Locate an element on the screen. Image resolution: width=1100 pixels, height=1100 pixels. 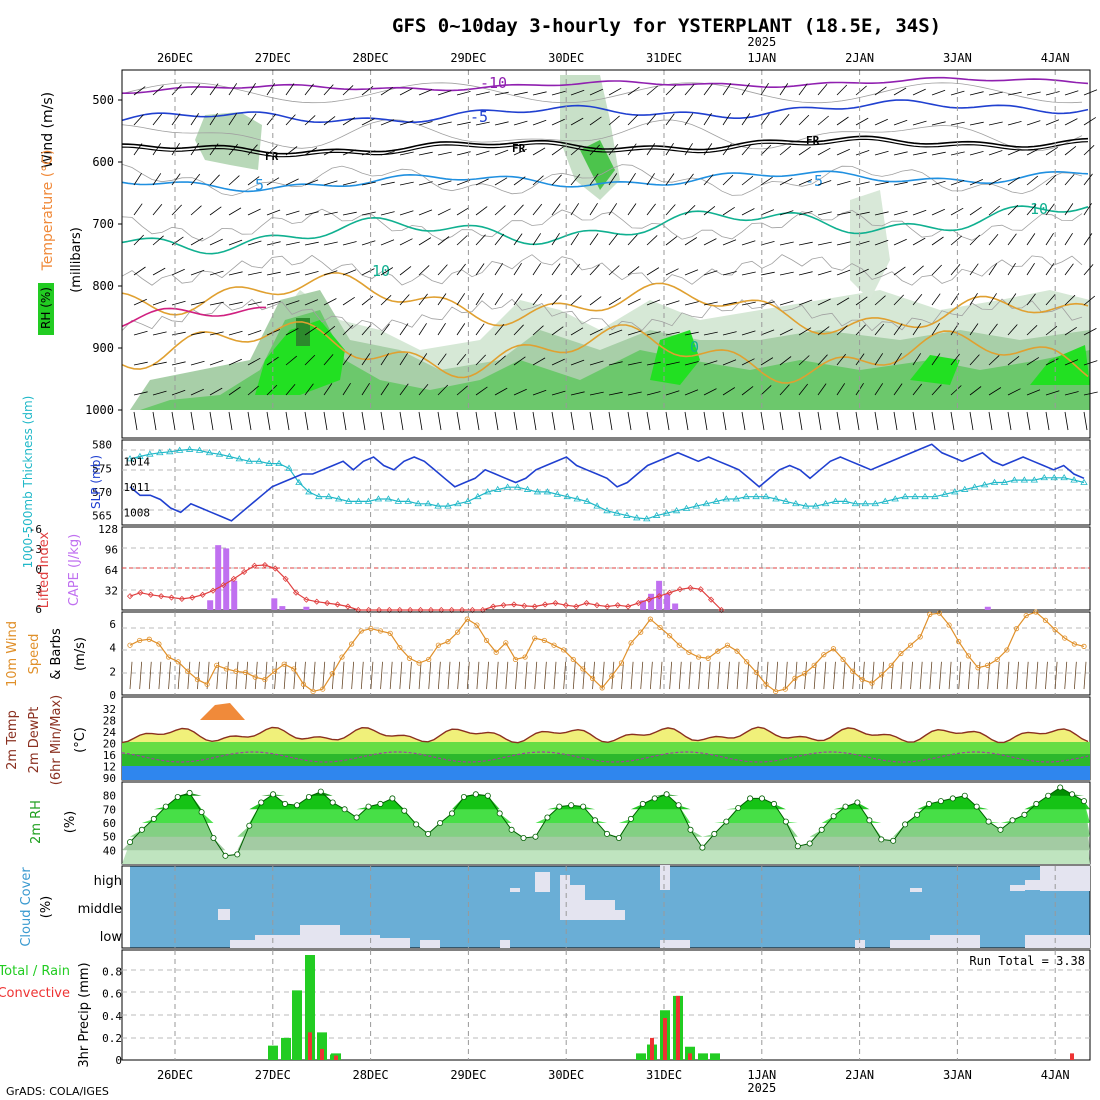
ylabel-dewpt2m: 2m DewPt is located at coordinates (34, 740).